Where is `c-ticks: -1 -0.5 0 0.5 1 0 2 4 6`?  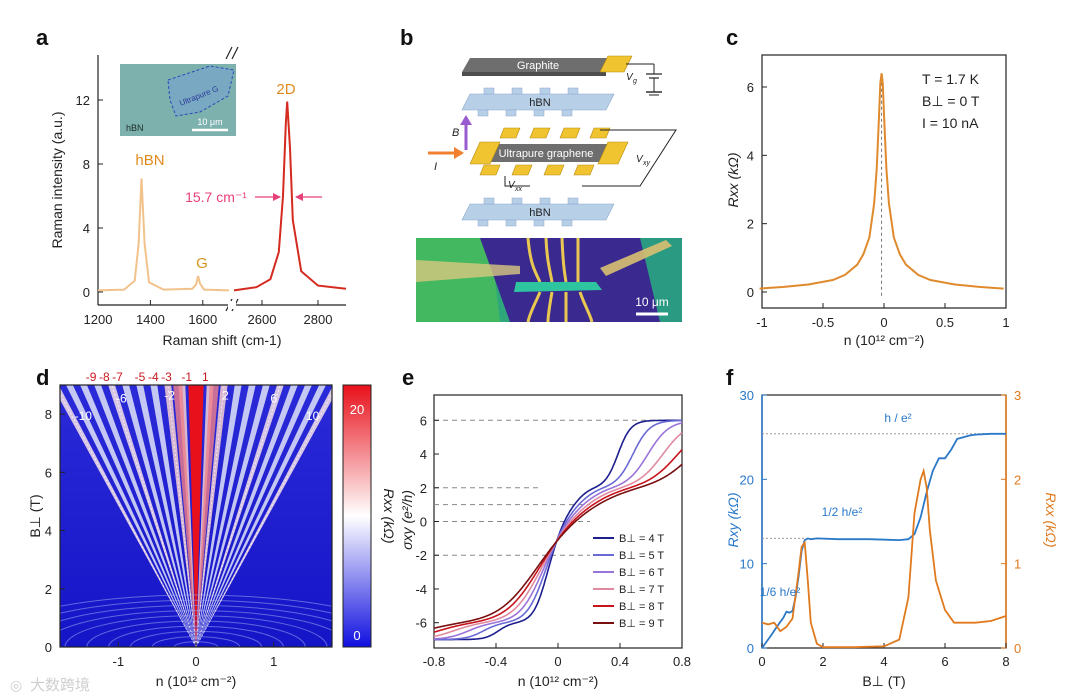 c-ticks: -1 -0.5 0 0.5 1 0 2 4 6 is located at coordinates (878, 205).